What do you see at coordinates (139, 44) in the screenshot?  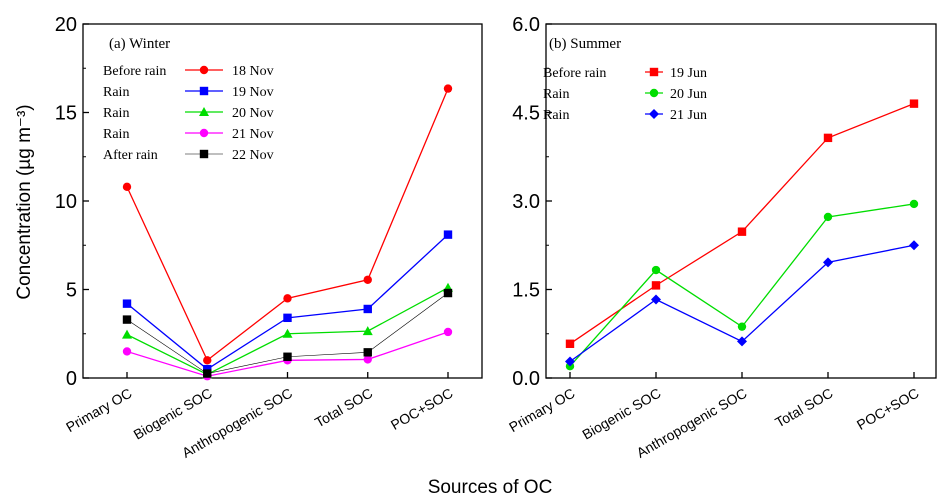 I see `panel-title: (a) Winter` at bounding box center [139, 44].